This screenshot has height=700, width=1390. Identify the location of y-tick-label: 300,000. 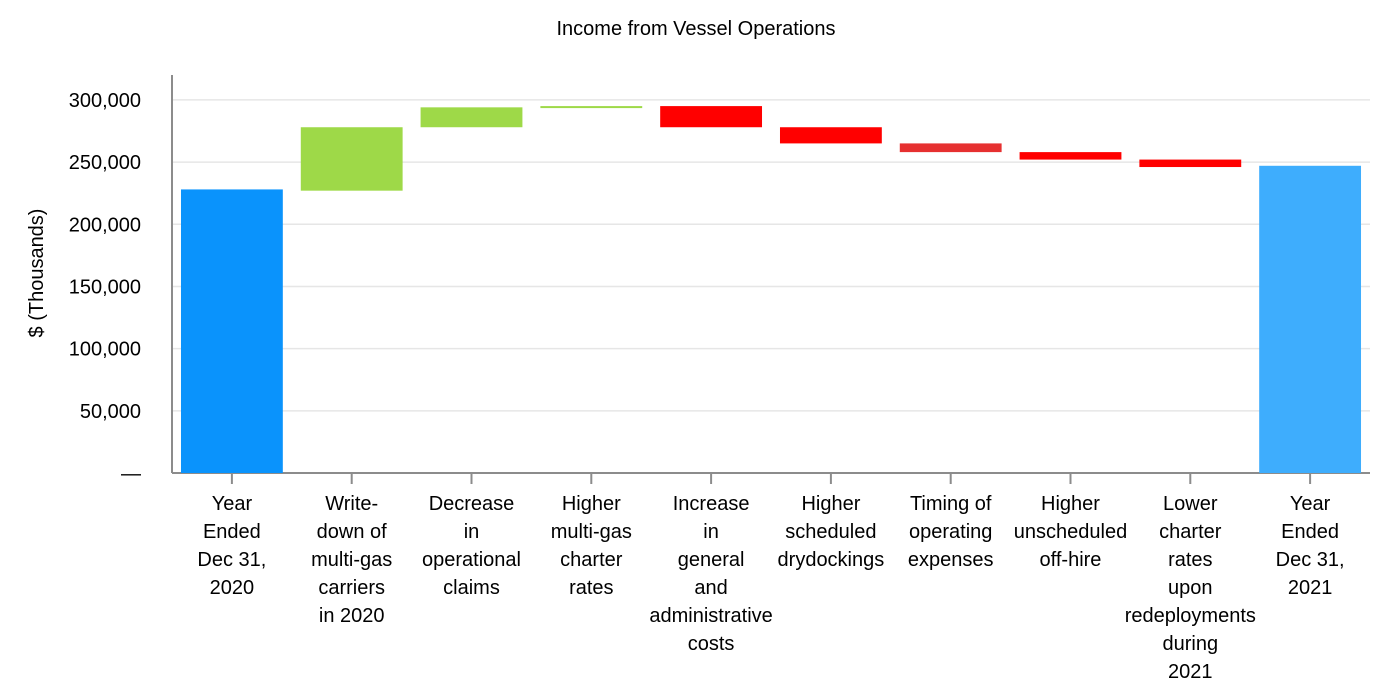
(105, 101).